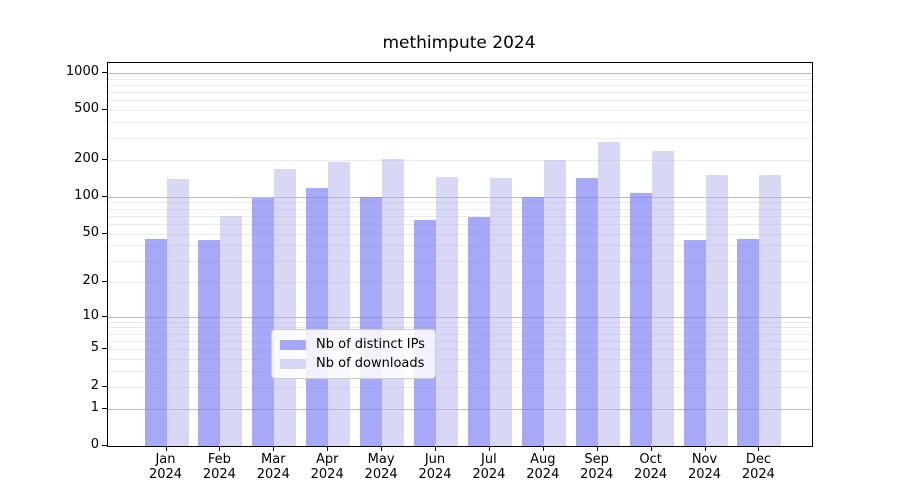 This screenshot has height=500, width=900. What do you see at coordinates (478, 331) in the screenshot?
I see `bar-distinct-ips-jul` at bounding box center [478, 331].